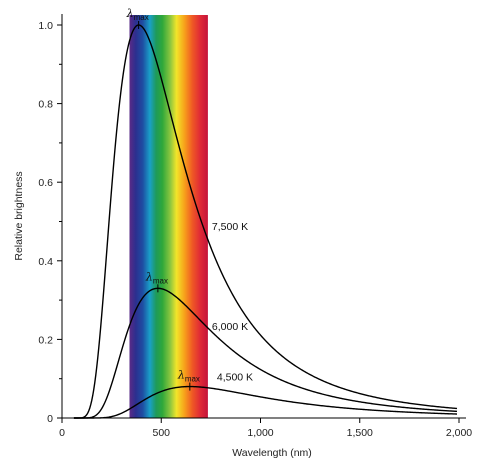 This screenshot has width=493, height=469. What do you see at coordinates (272, 453) in the screenshot?
I see `x-axis-title: Wavelength (nm)` at bounding box center [272, 453].